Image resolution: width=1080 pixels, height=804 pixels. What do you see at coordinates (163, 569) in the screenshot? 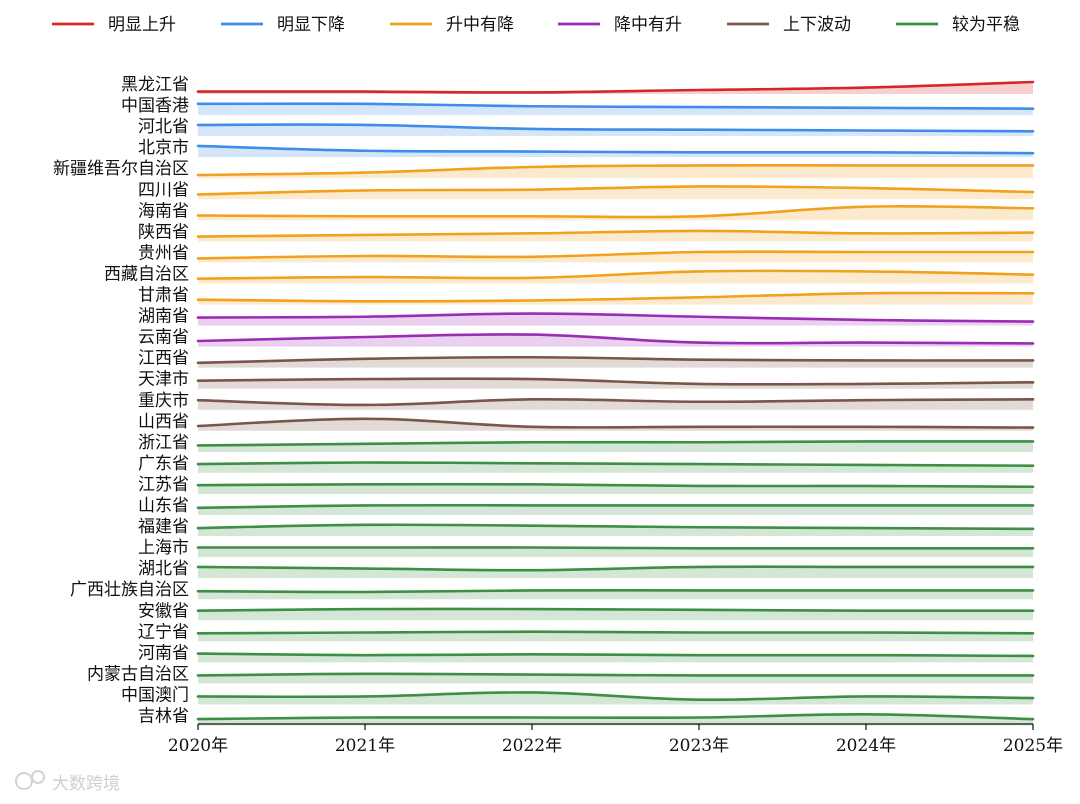
I see `row-label: 湖北省` at bounding box center [163, 569].